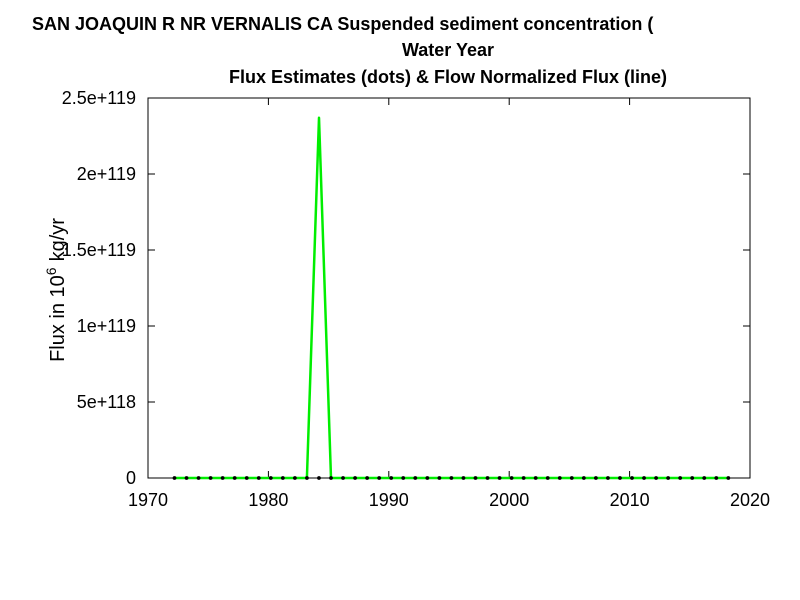  I want to click on y-tick-label: 1e+119, so click(106, 326).